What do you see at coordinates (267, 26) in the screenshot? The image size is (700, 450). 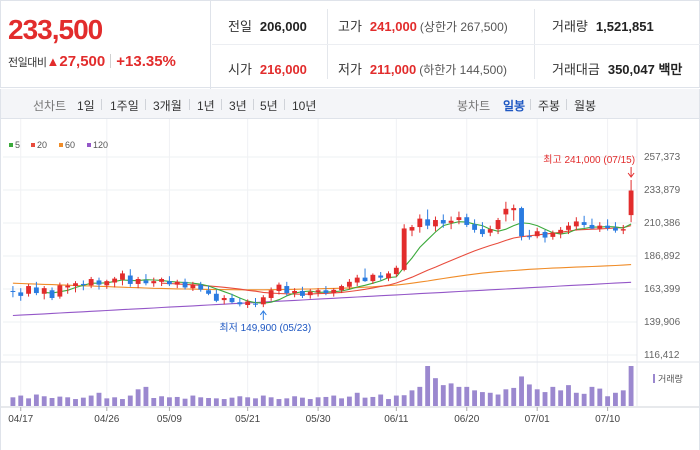 I see `stat-prev-close: 전일 206,000` at bounding box center [267, 26].